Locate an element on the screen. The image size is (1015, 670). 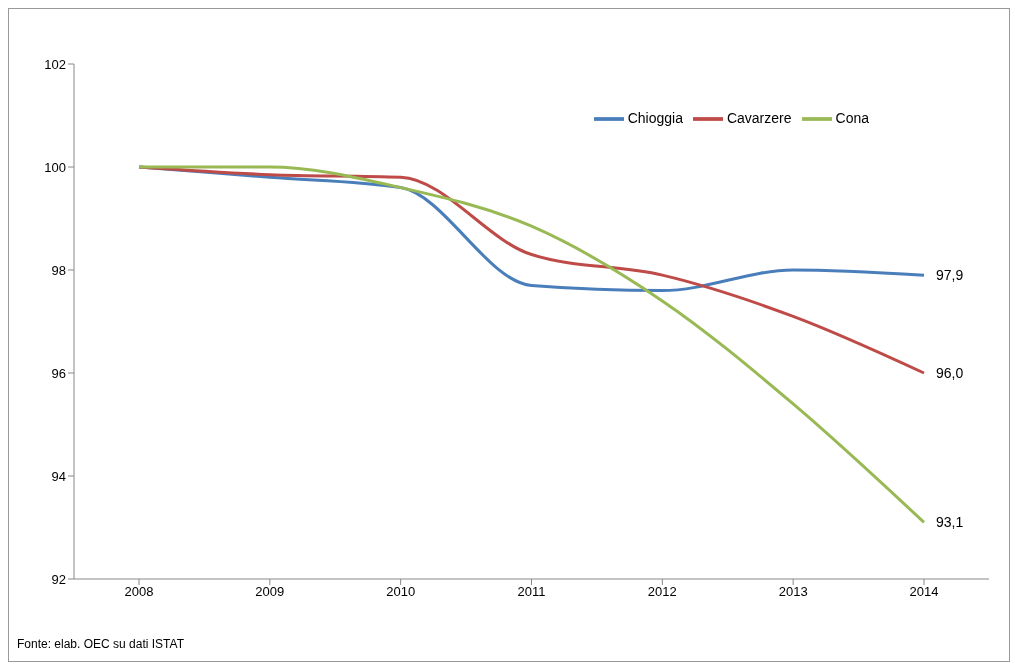
x-tick-label: 2008 is located at coordinates (139, 592).